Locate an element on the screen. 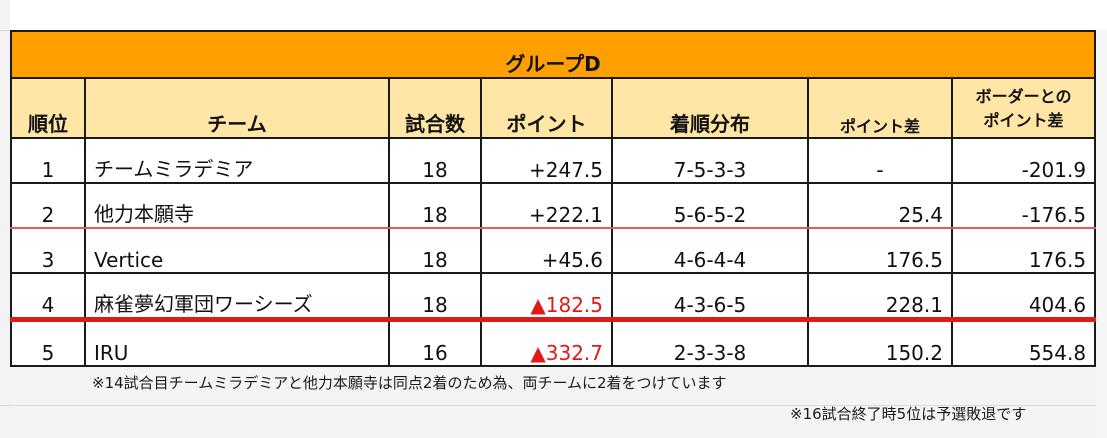 This screenshot has width=1107, height=438. elimination-footnote: ※16試合終了時5位は予選敗退です is located at coordinates (908, 414).